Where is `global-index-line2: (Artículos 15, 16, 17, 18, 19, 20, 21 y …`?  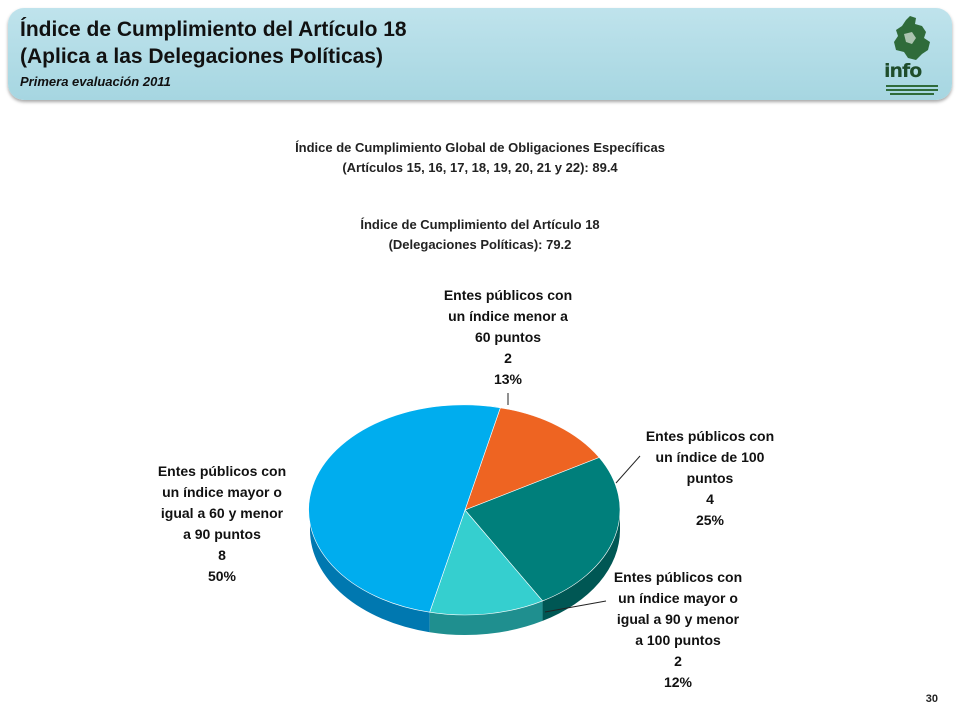 global-index-line2: (Artículos 15, 16, 17, 18, 19, 20, 21 y … is located at coordinates (480, 167).